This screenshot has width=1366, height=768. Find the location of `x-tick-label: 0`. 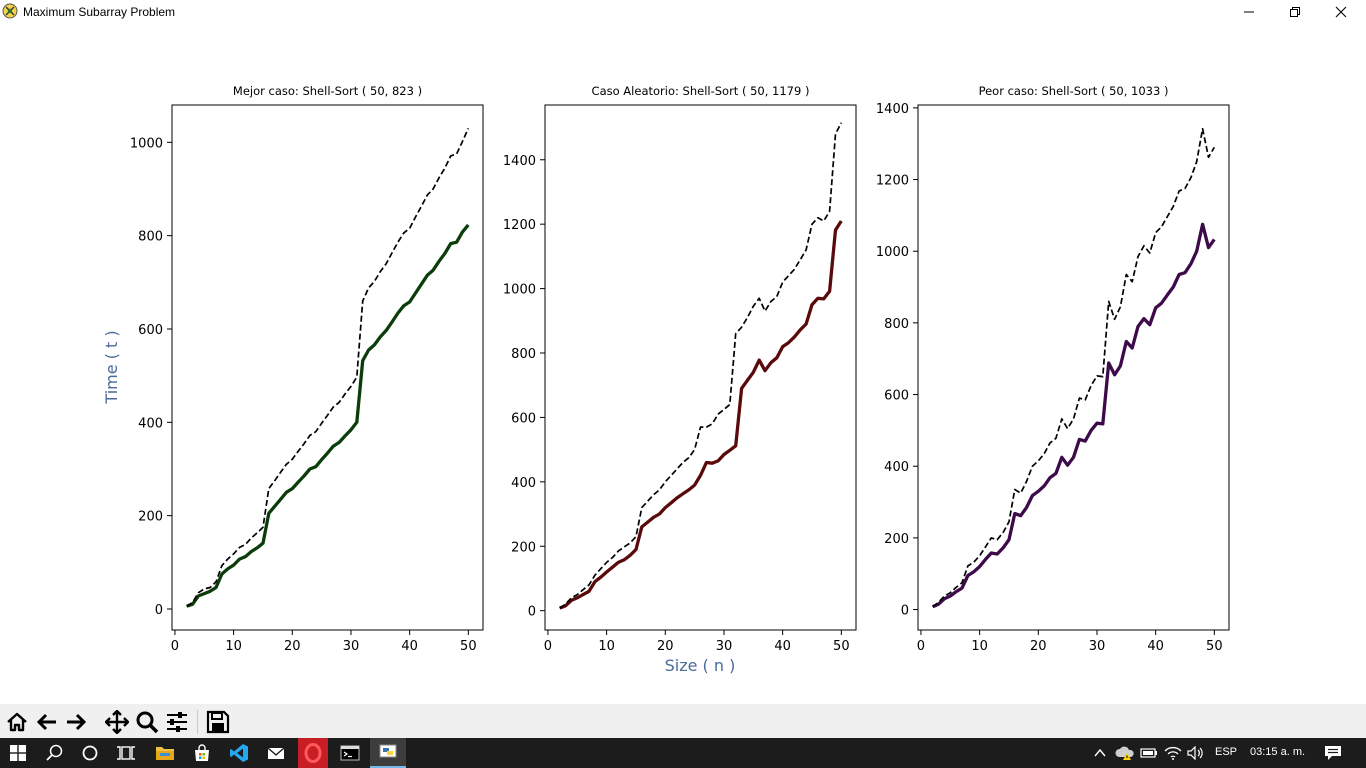

x-tick-label: 0 is located at coordinates (921, 646).